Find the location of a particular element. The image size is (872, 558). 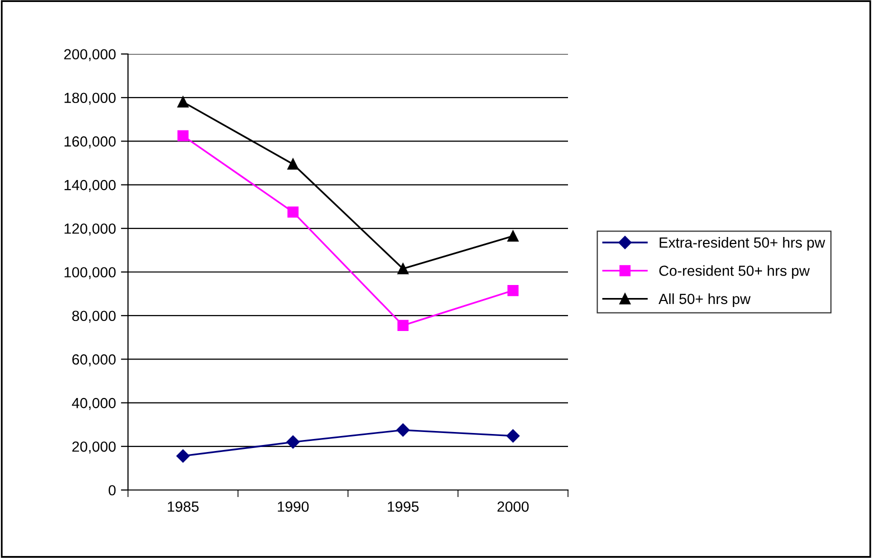

x-tick-label: 2000 is located at coordinates (513, 506).